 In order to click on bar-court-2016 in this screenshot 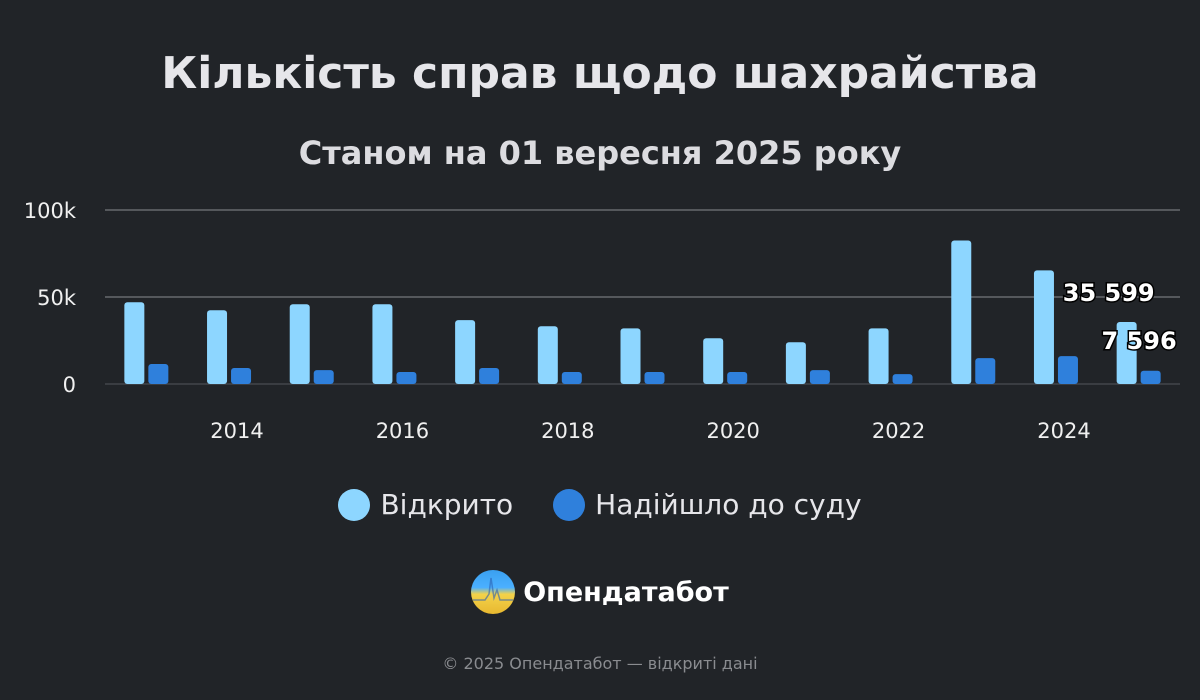, I will do `click(406, 377)`.